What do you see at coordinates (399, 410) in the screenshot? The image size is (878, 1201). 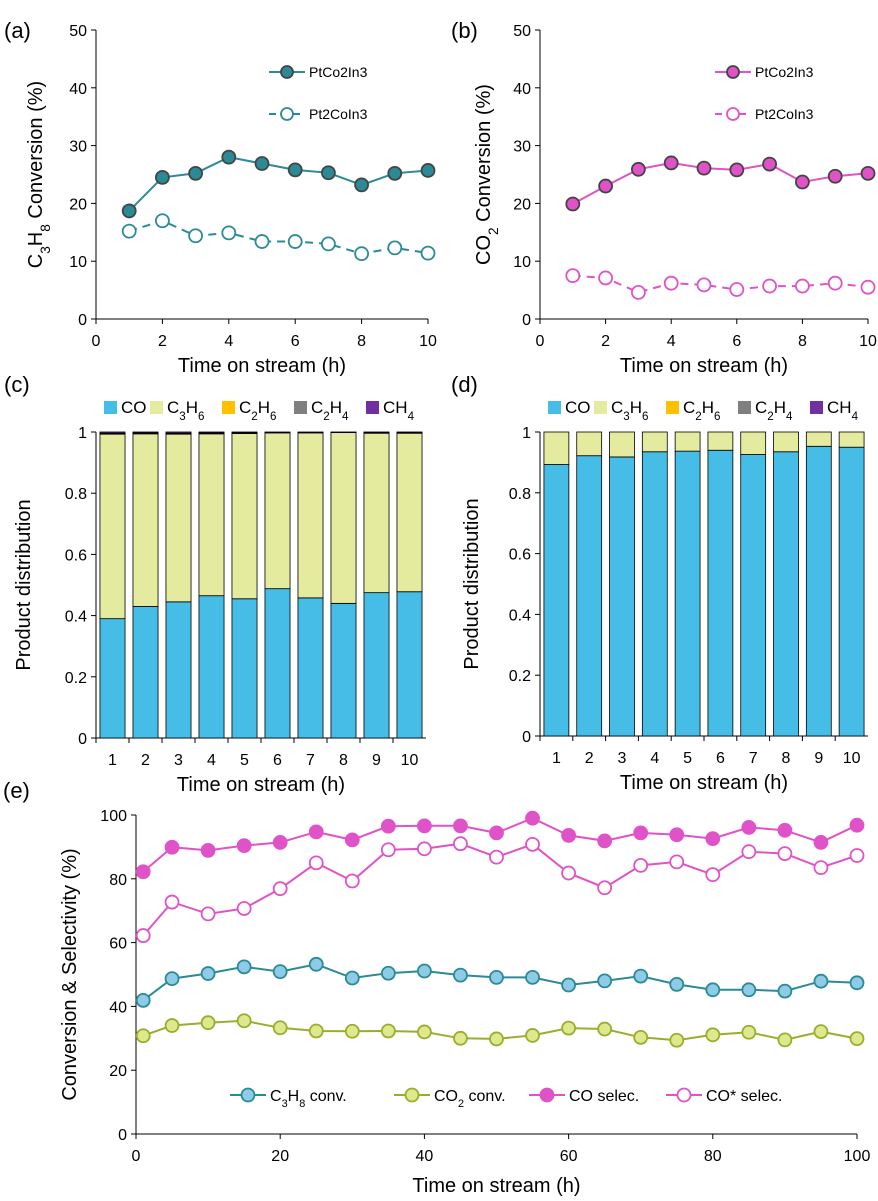 I see `legend-label: CH4` at bounding box center [399, 410].